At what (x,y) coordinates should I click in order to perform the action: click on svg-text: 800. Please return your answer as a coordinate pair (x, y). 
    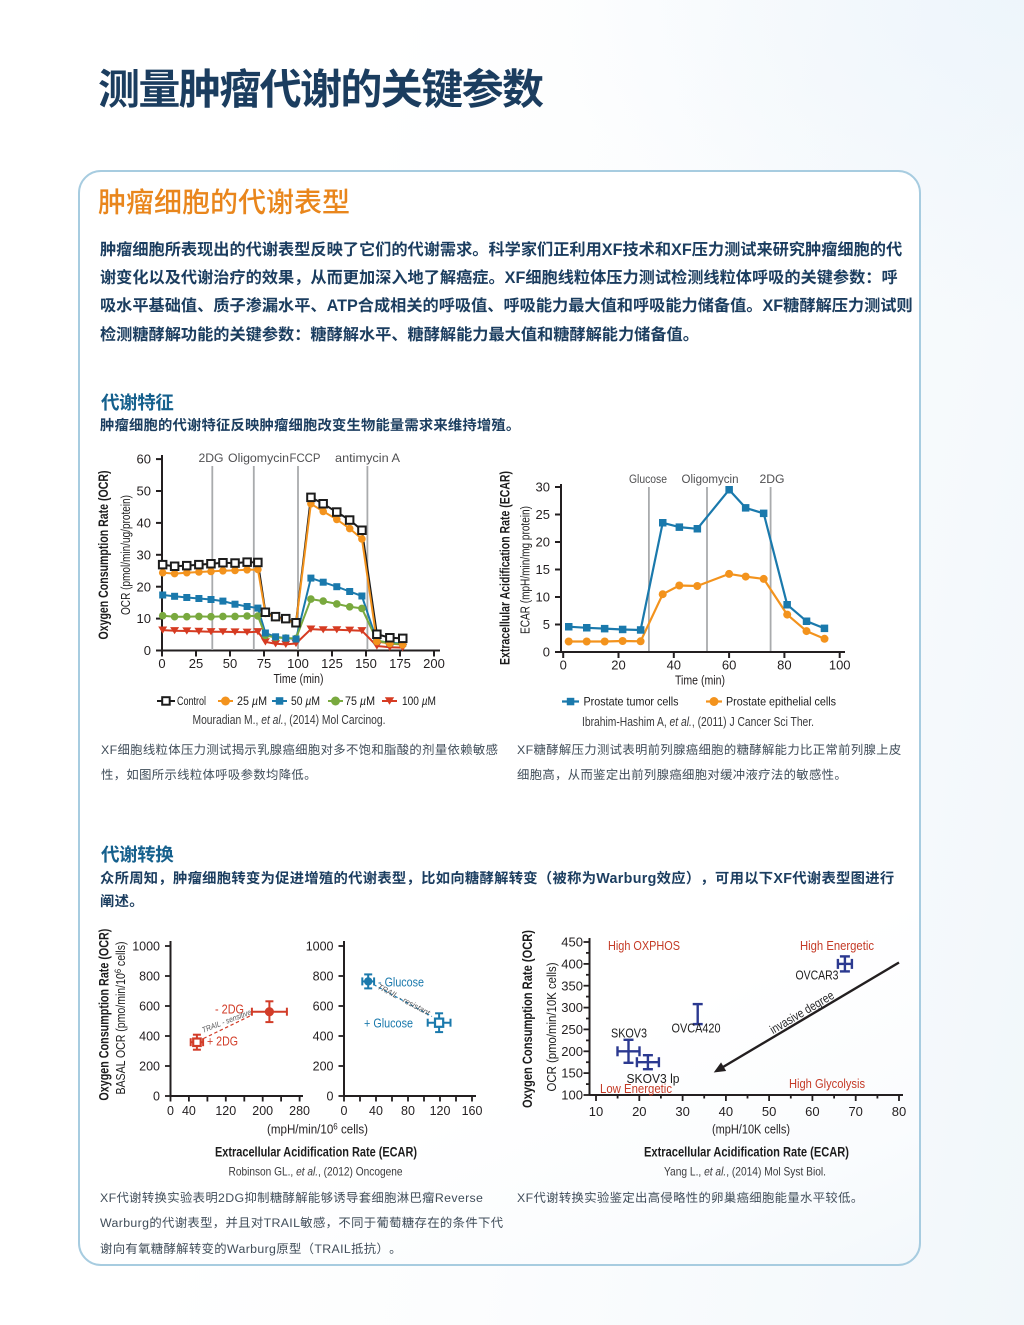
    Looking at the image, I should click on (149, 976).